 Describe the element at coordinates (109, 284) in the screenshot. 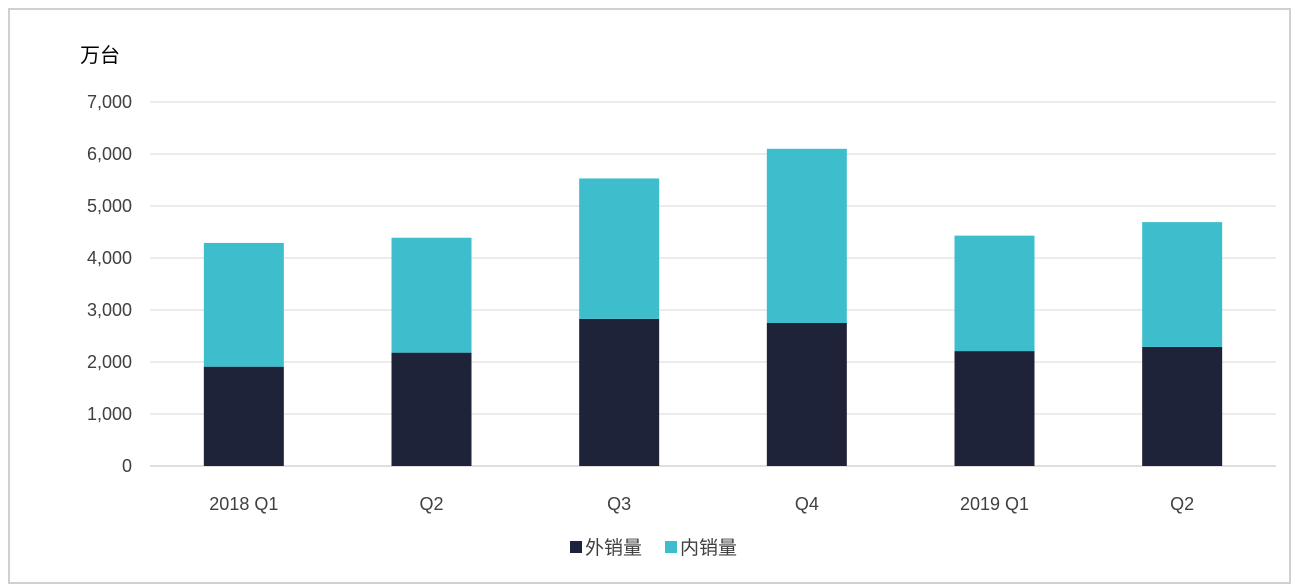

I see `y-axis-tick-labels: 0 1,000 2,000 3,000 4,000 5,000 6,000 7,000` at that location.